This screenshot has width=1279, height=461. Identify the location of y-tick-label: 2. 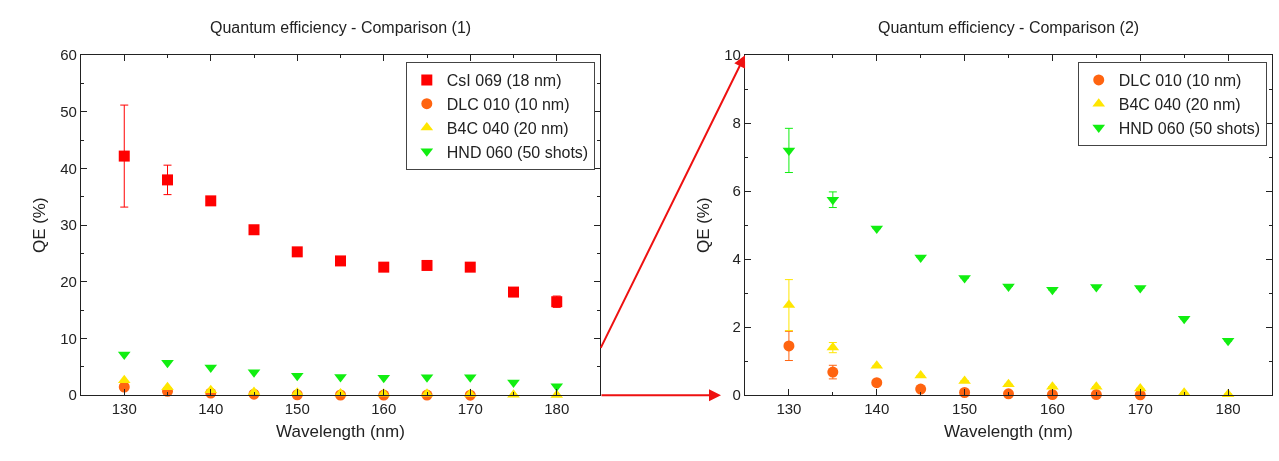
(736, 327).